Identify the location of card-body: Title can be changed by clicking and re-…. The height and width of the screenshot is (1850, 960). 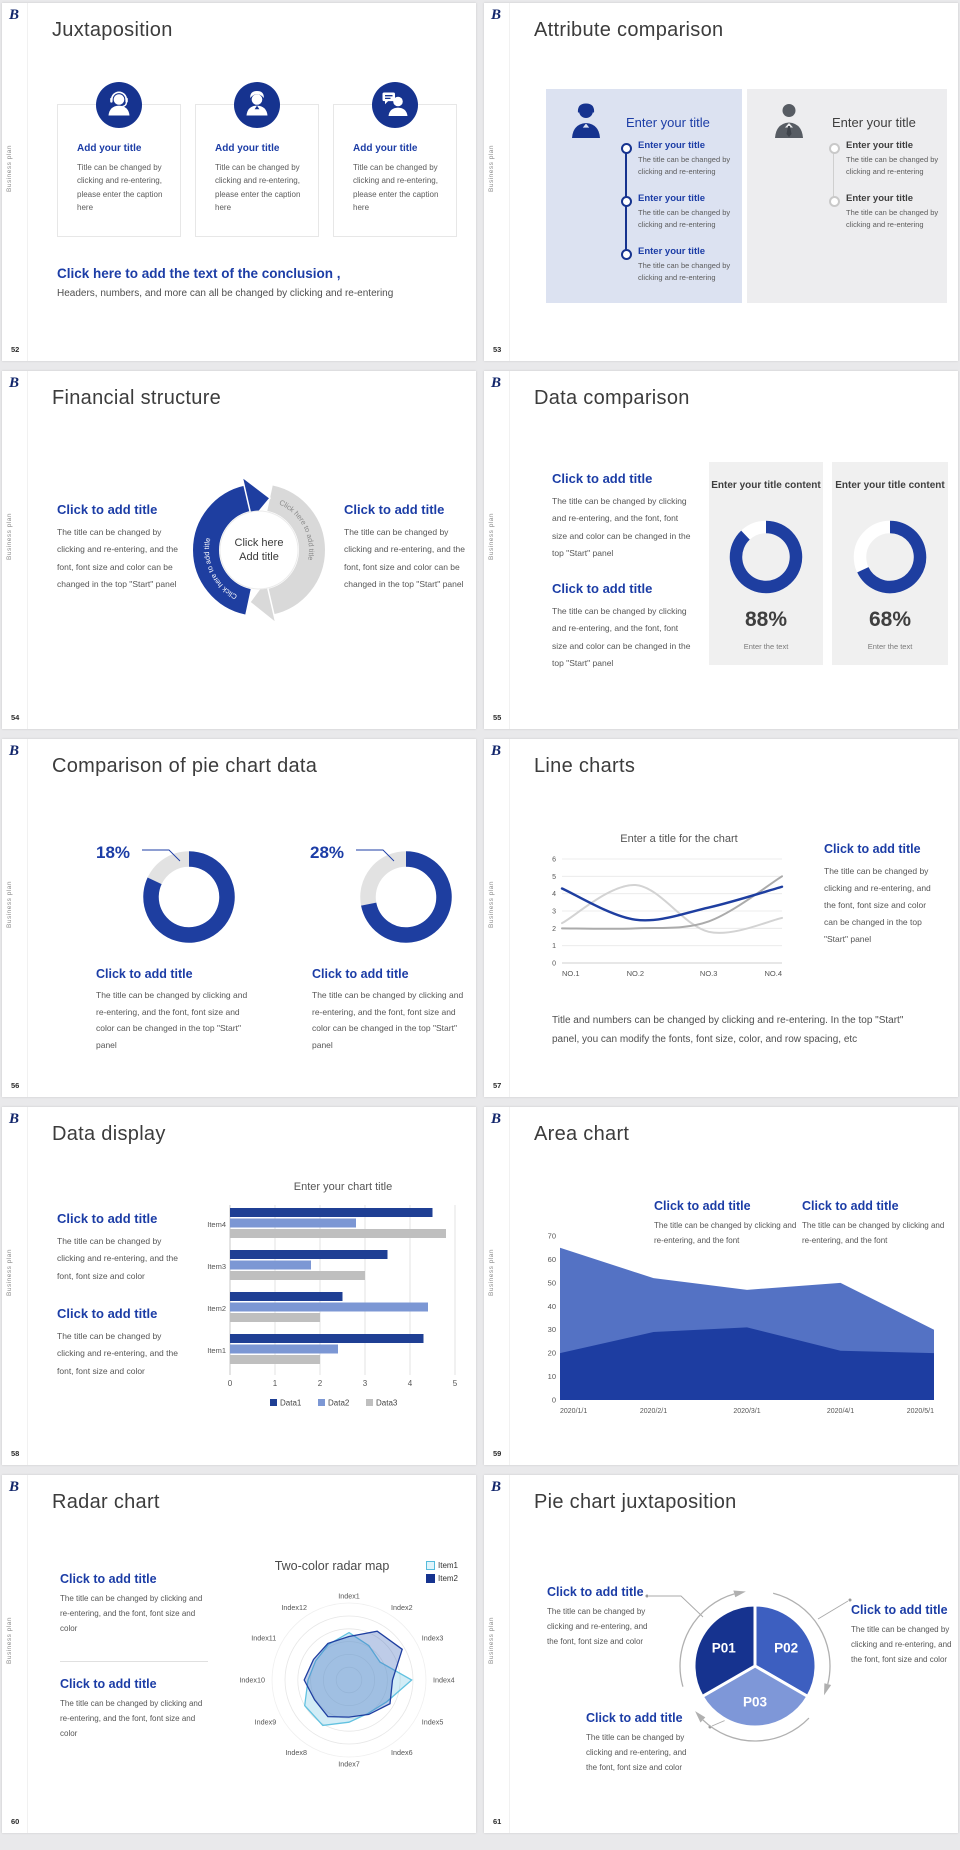
(120, 188).